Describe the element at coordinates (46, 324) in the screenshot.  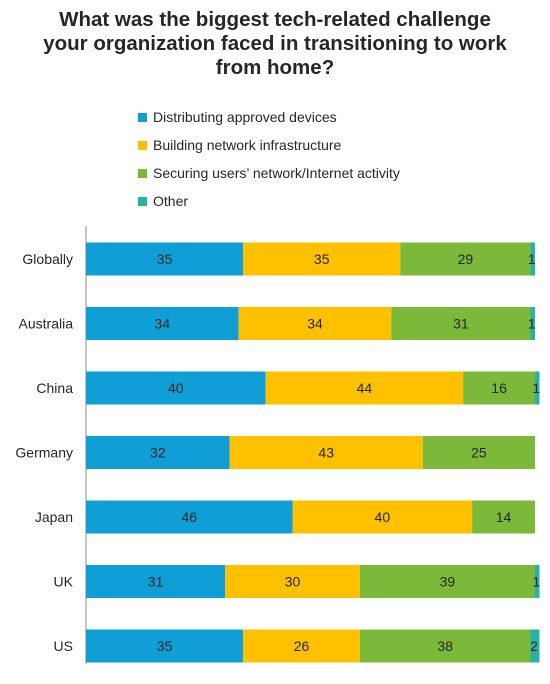
I see `category-label: Australia` at that location.